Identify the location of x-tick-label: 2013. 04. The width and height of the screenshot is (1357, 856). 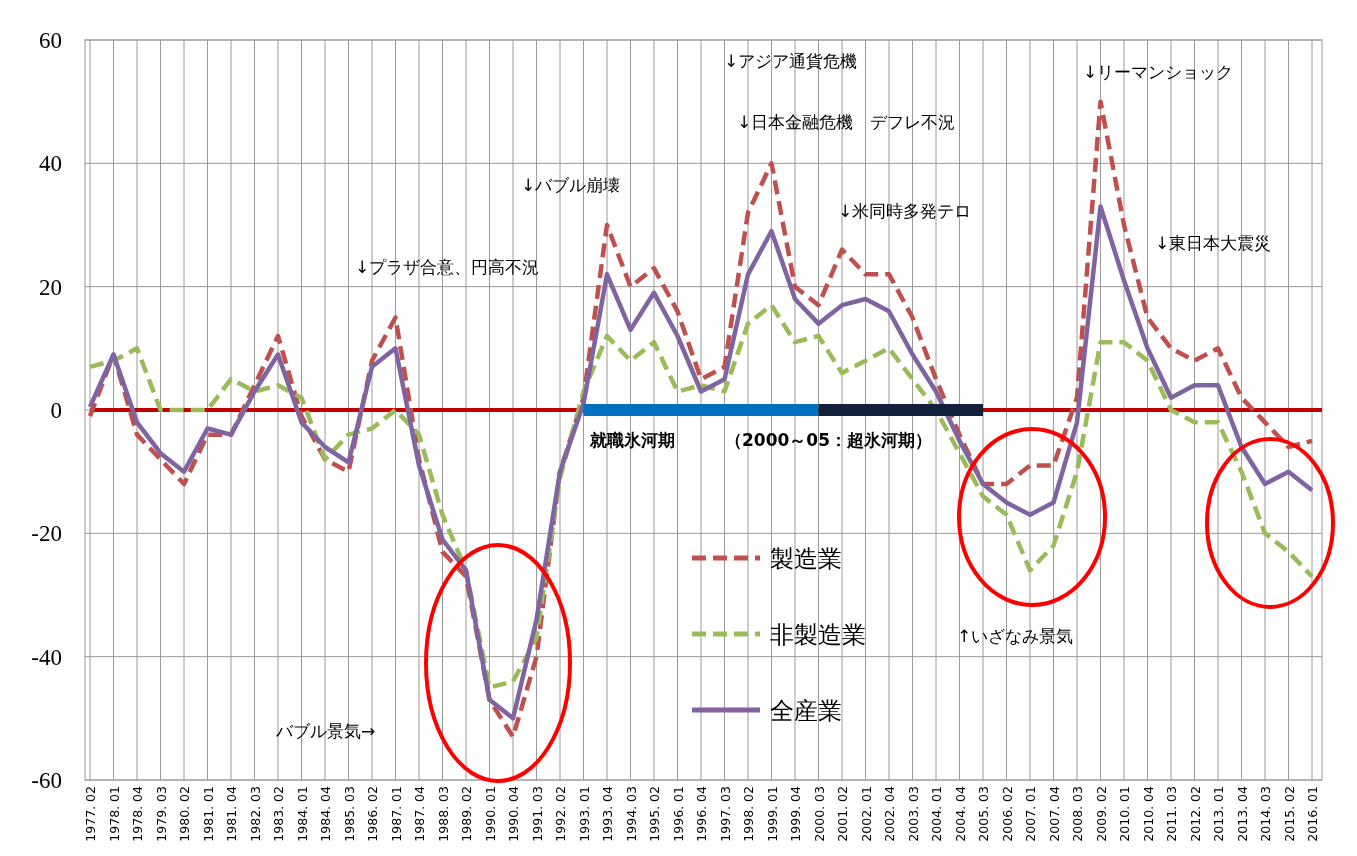
(1242, 813).